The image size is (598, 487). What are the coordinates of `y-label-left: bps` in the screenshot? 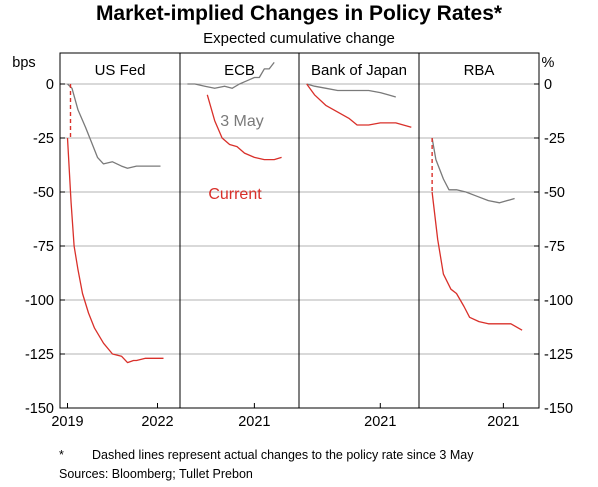 It's located at (23, 63).